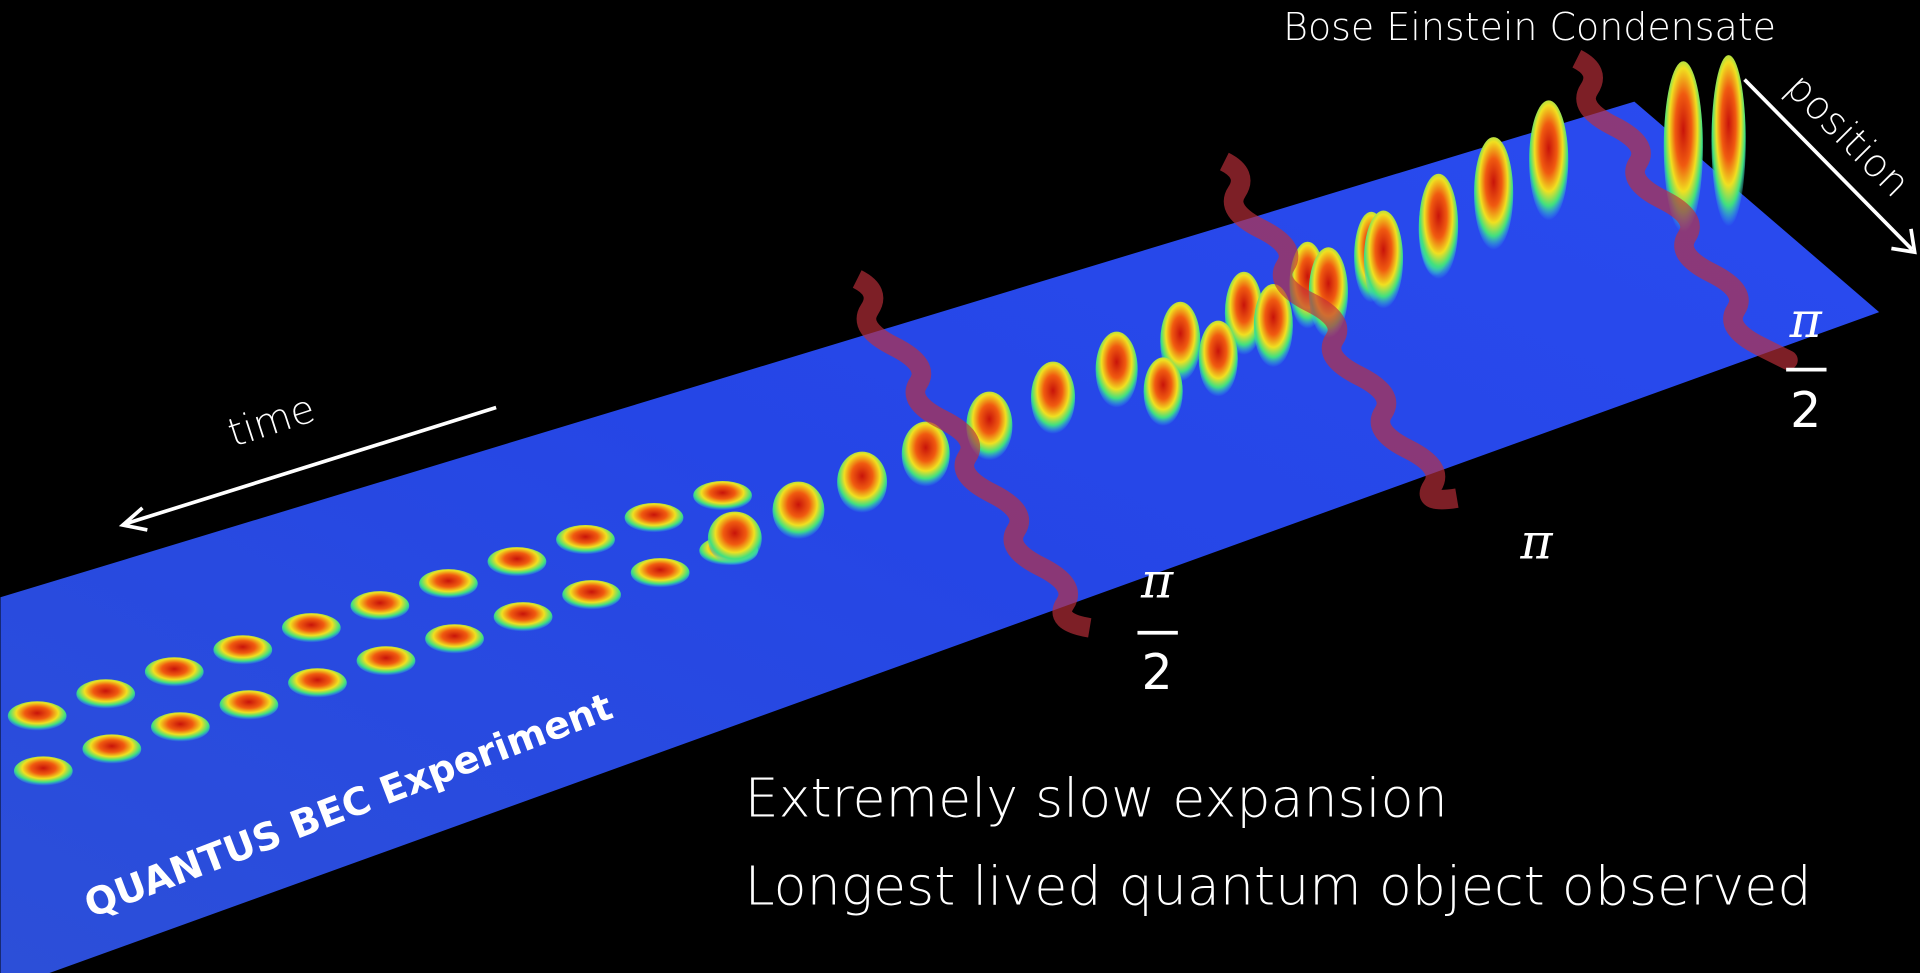 The width and height of the screenshot is (1920, 973). Describe the element at coordinates (1904, 241) in the screenshot. I see `position-arrowhead` at that location.